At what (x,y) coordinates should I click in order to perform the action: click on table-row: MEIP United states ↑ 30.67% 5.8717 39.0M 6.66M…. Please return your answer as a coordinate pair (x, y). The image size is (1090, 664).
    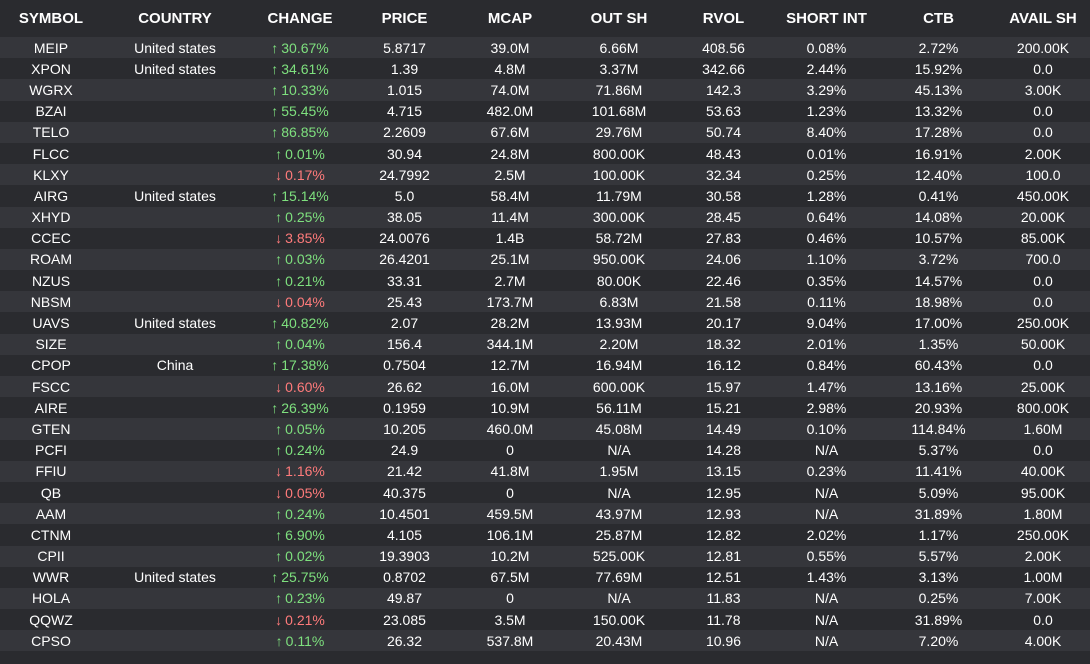
    Looking at the image, I should click on (545, 48).